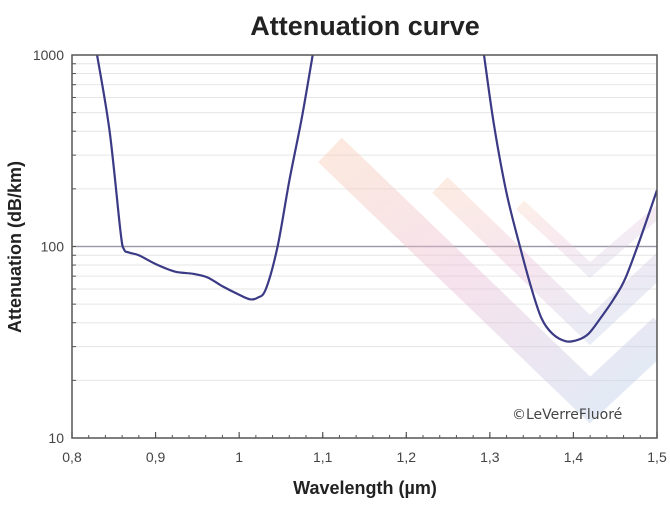  I want to click on ribbon-medium, so click(544, 261).